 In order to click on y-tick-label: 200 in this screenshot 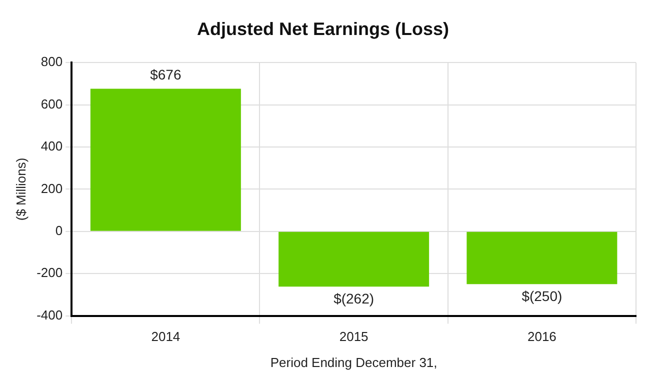, I will do `click(51, 188)`.